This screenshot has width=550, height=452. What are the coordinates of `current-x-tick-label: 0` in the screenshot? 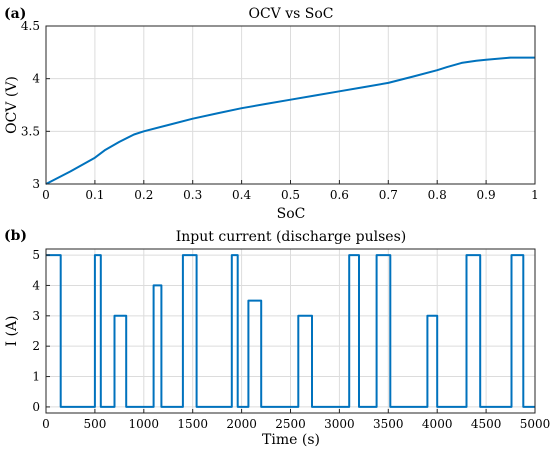 It's located at (46, 424).